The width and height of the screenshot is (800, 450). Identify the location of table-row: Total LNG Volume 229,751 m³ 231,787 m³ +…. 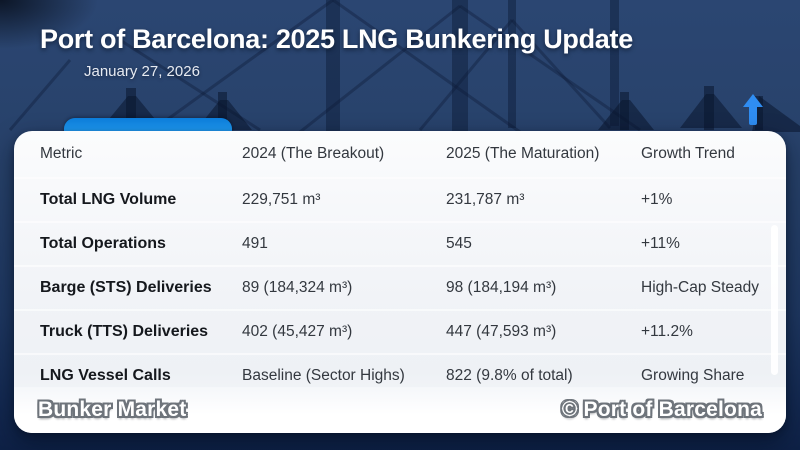
(400, 199).